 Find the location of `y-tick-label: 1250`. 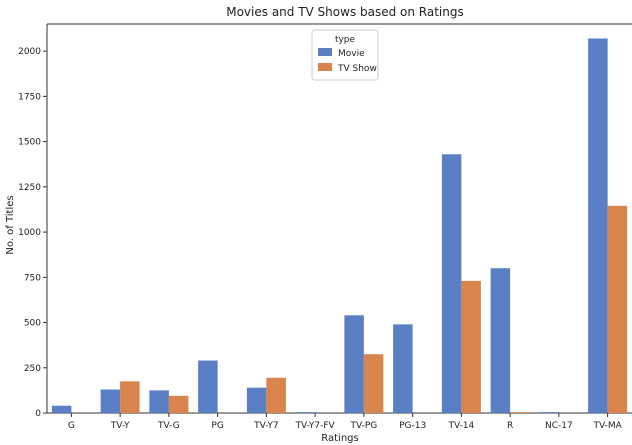

y-tick-label: 1250 is located at coordinates (29, 188).